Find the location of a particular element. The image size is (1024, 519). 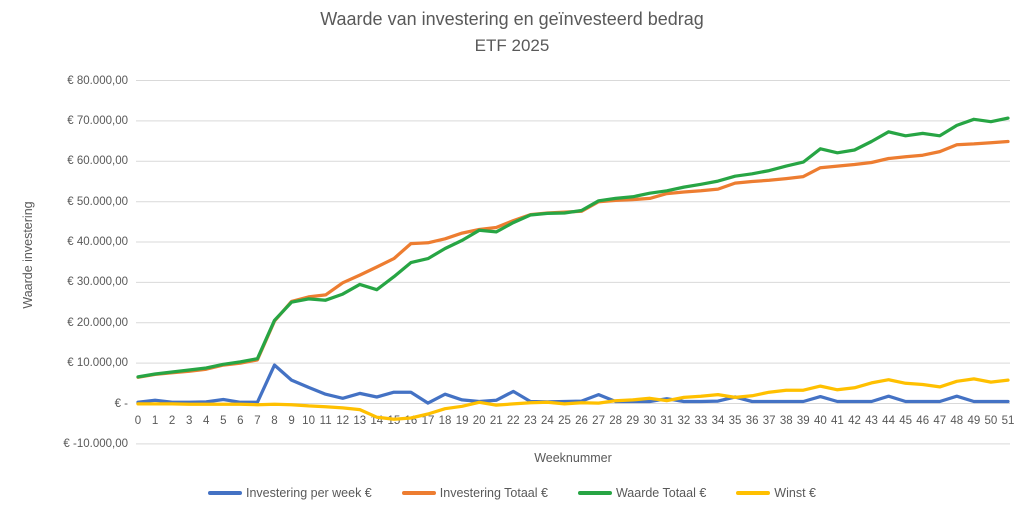

y-tick-label: € 50.000,00 is located at coordinates (97, 201).